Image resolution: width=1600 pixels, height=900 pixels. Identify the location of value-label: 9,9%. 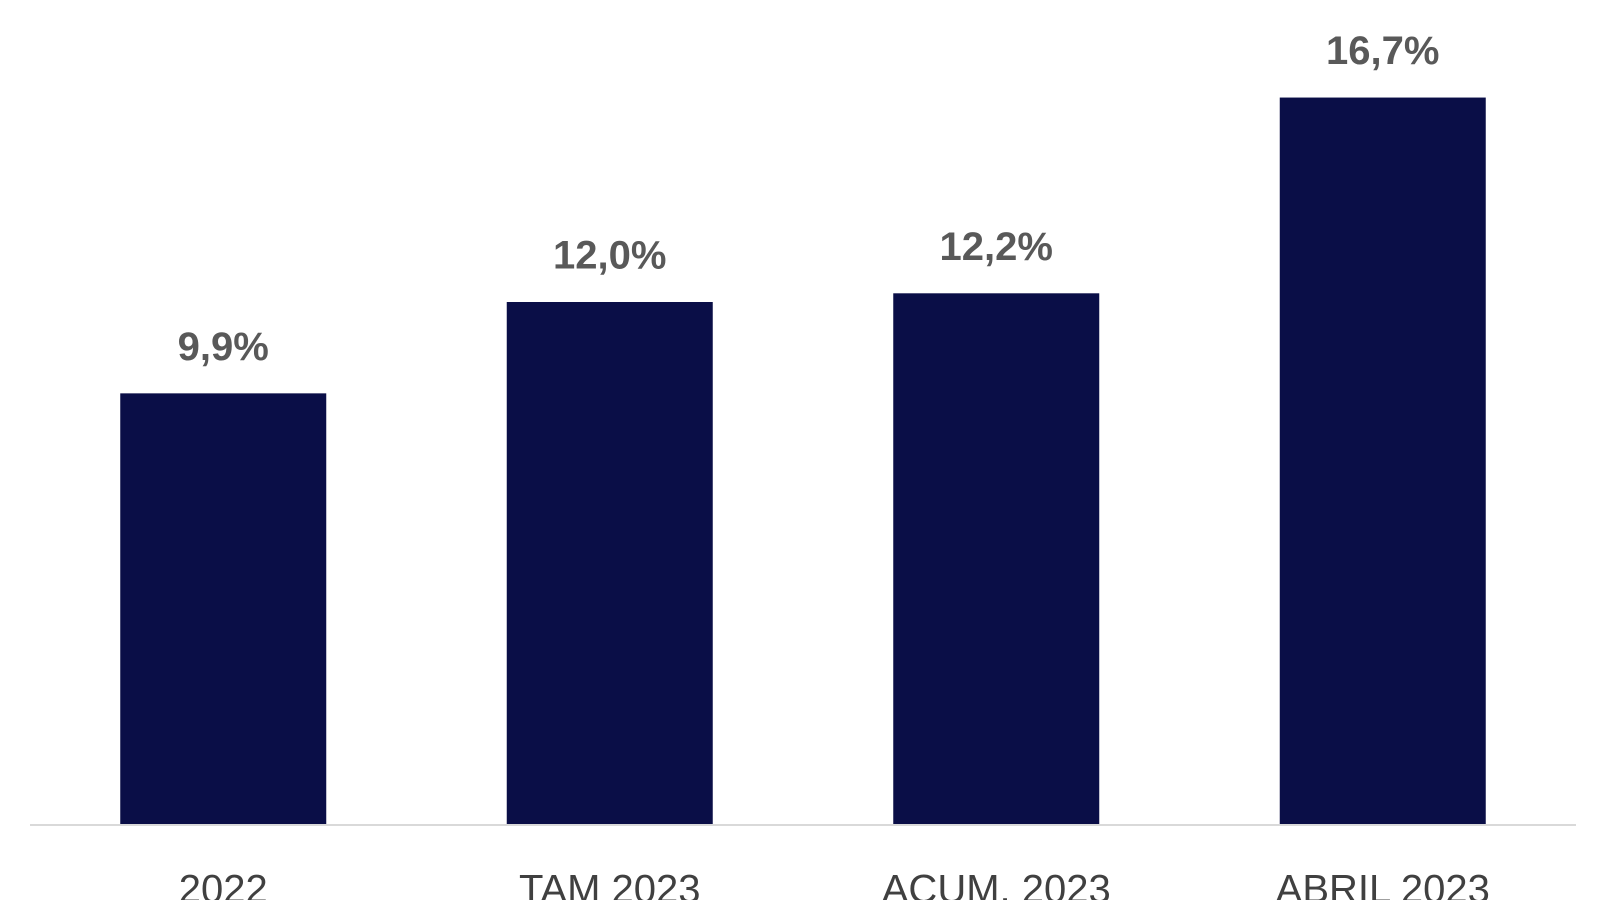
(223, 347).